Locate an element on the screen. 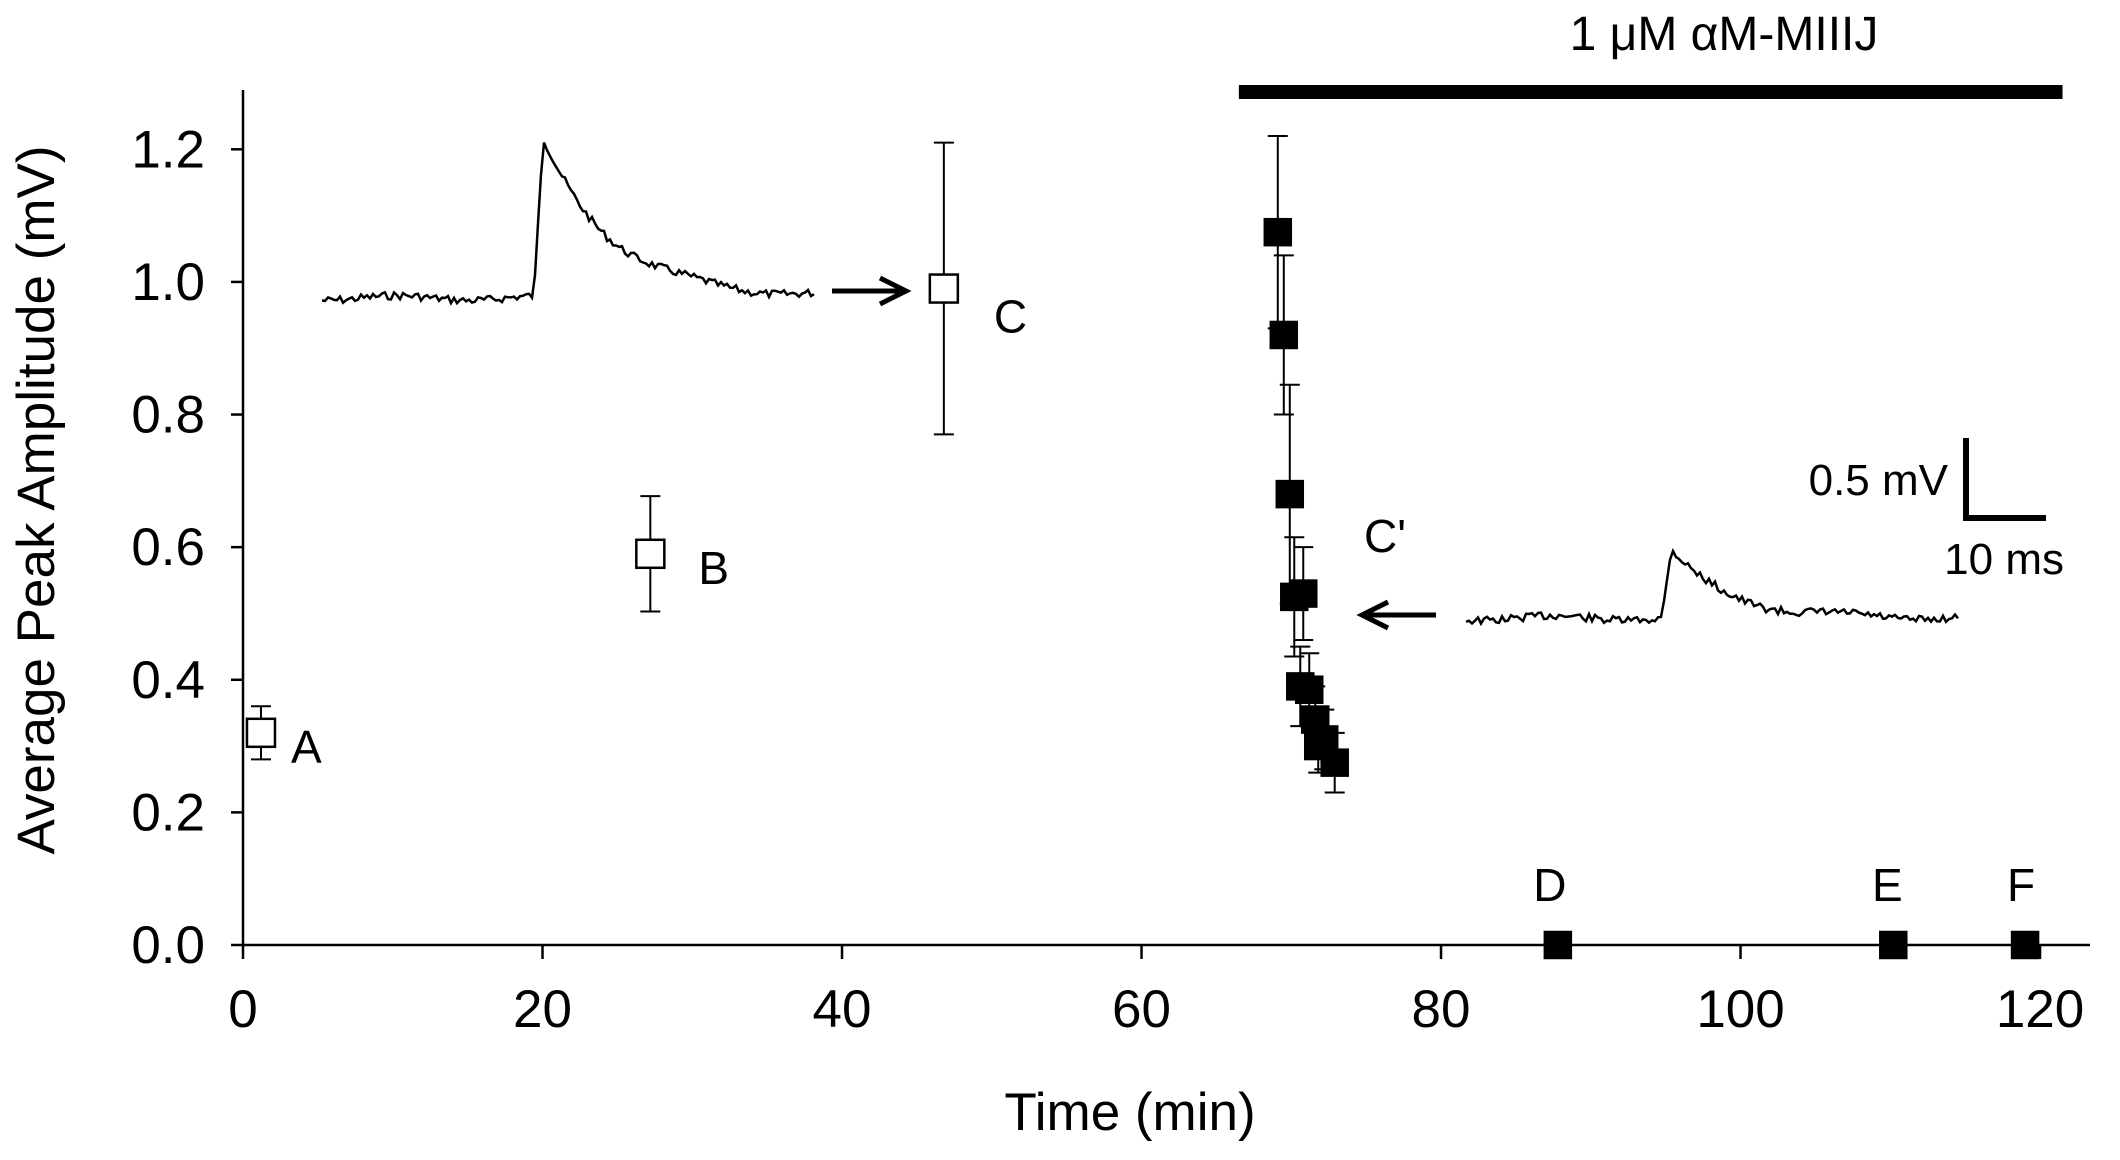 The width and height of the screenshot is (2120, 1160). x-tick-label: 100 is located at coordinates (1740, 1009).